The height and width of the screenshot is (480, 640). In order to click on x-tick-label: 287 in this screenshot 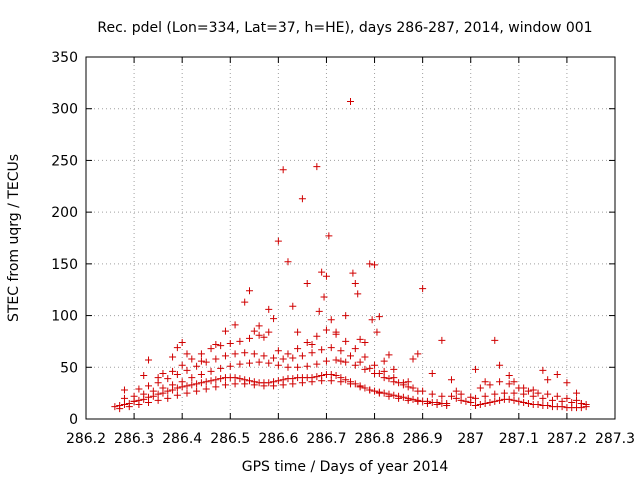, I will do `click(470, 439)`.